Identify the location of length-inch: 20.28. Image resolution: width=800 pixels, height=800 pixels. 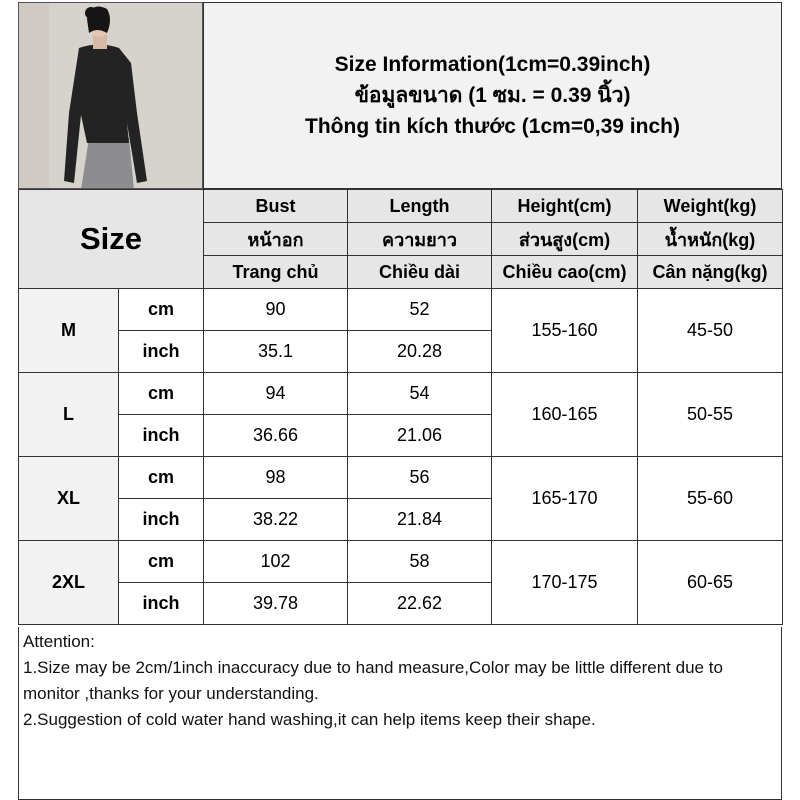
(419, 351).